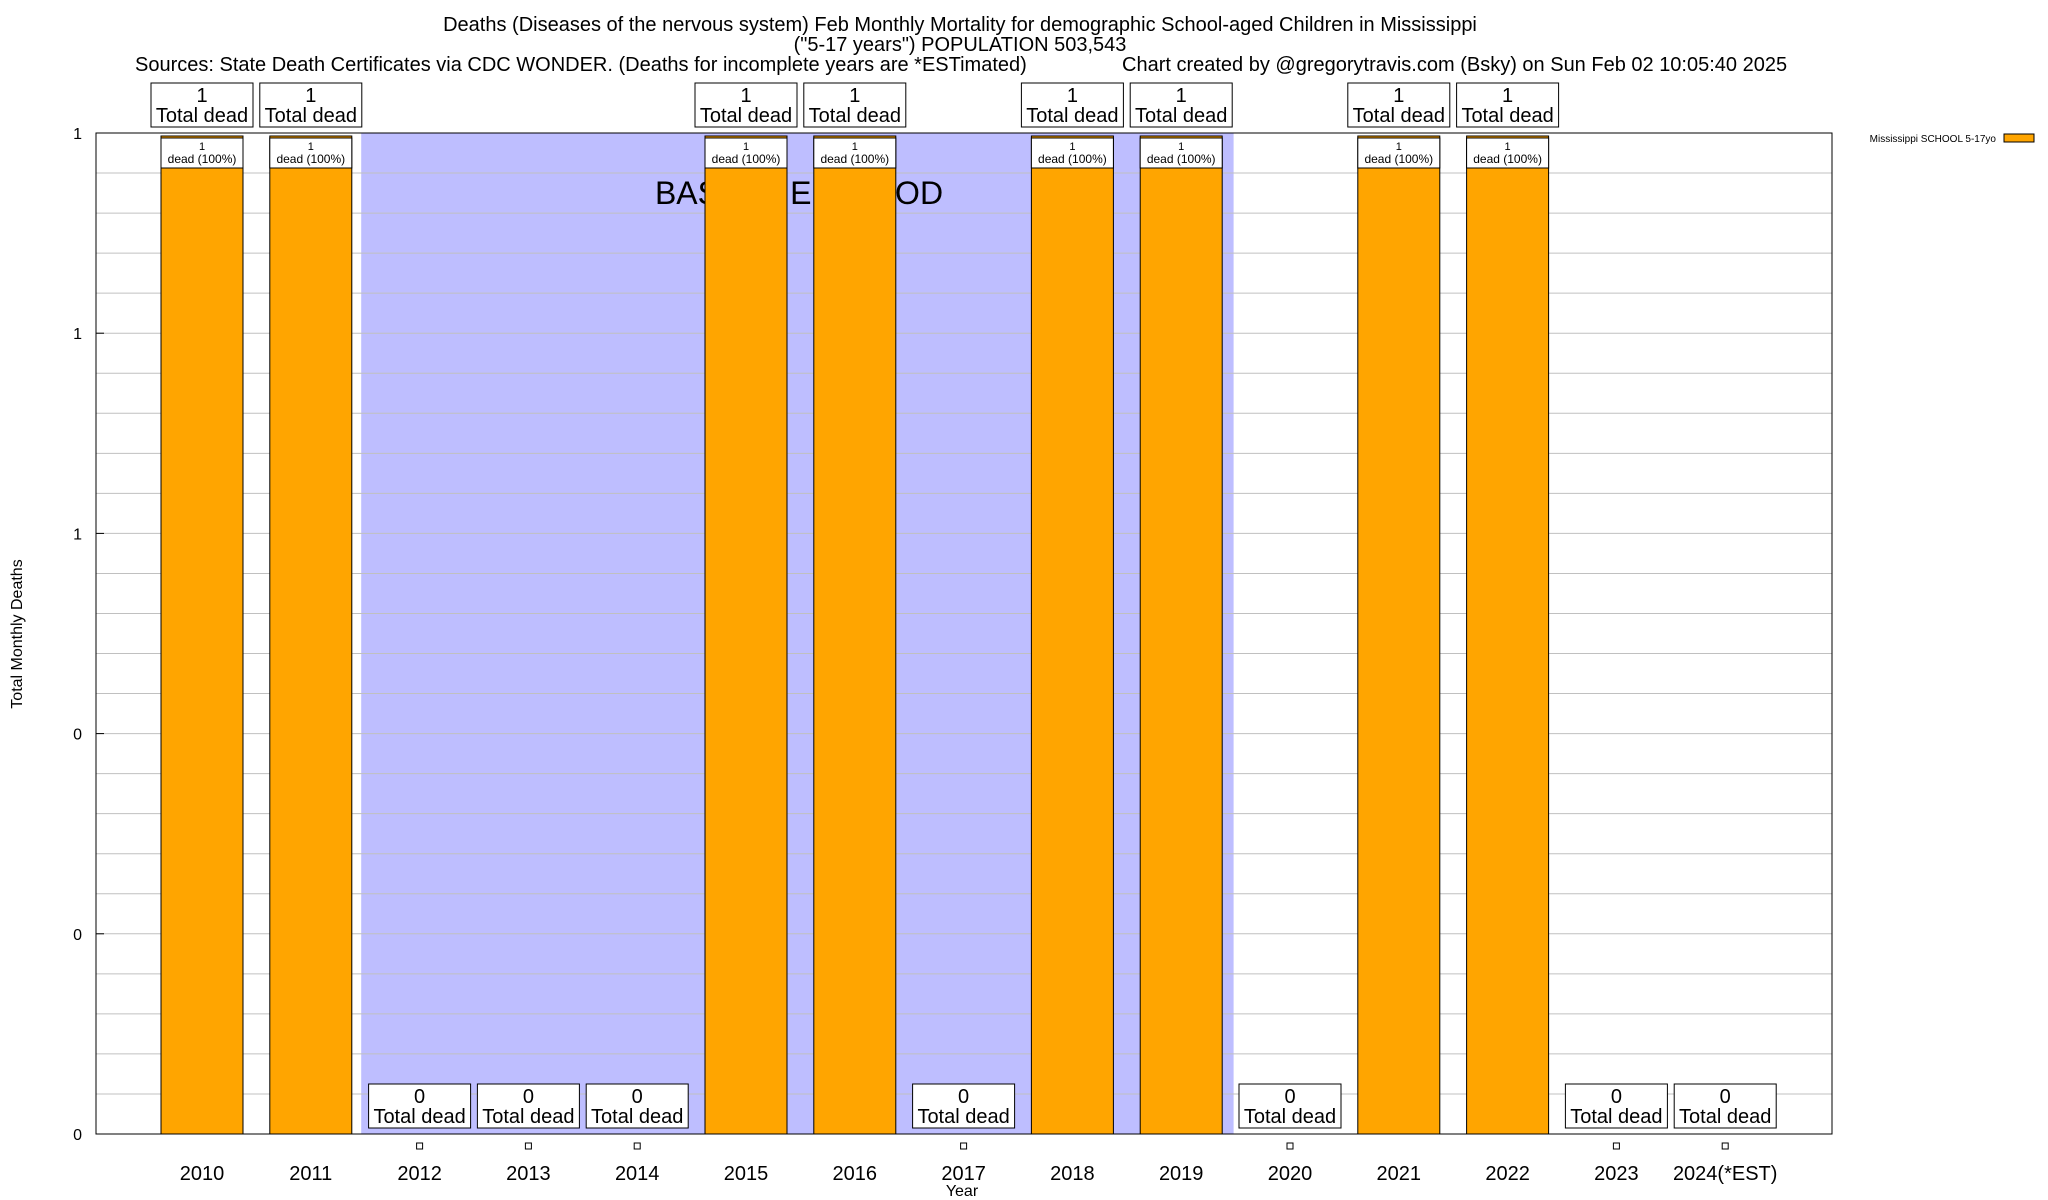 Image resolution: width=2048 pixels, height=1200 pixels. What do you see at coordinates (1072, 1174) in the screenshot?
I see `x-tick-label: 2018` at bounding box center [1072, 1174].